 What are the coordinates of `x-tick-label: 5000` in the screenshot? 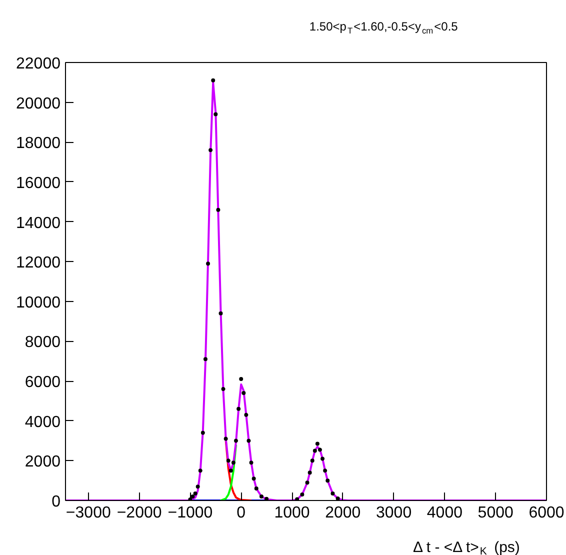 It's located at (496, 513).